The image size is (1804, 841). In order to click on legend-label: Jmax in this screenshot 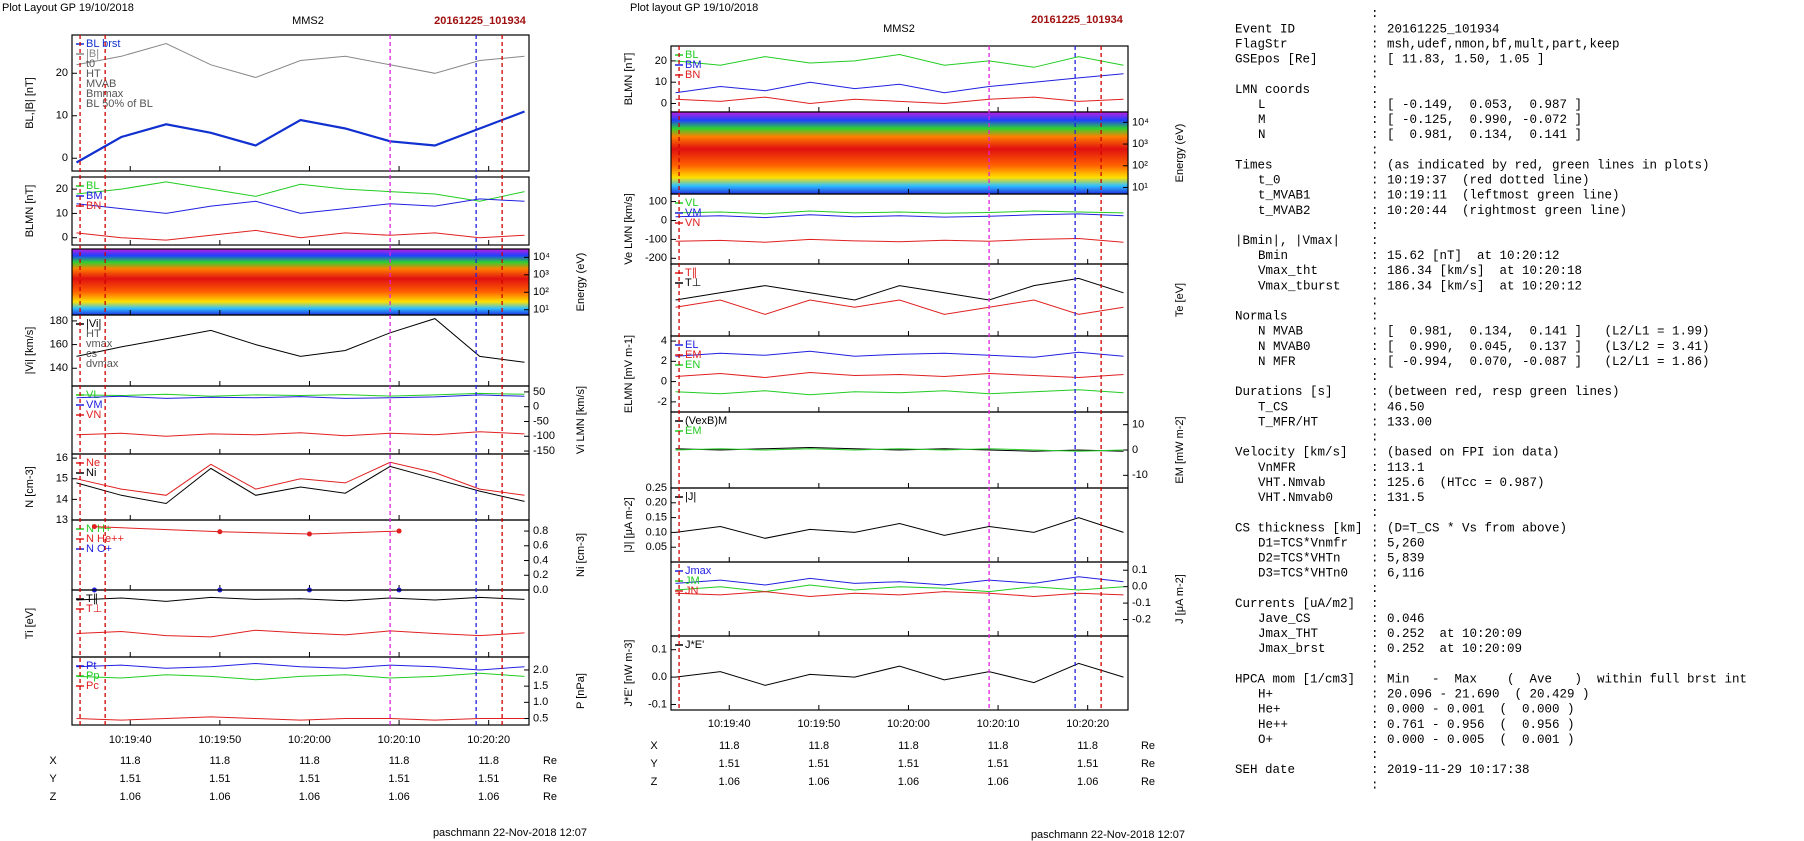, I will do `click(698, 571)`.